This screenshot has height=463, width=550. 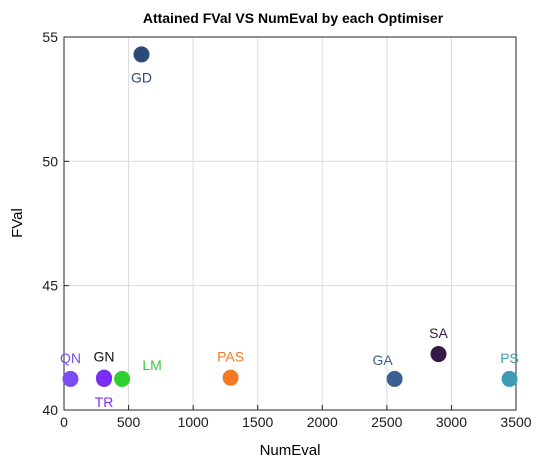 What do you see at coordinates (64, 422) in the screenshot?
I see `x-tick-label: 0` at bounding box center [64, 422].